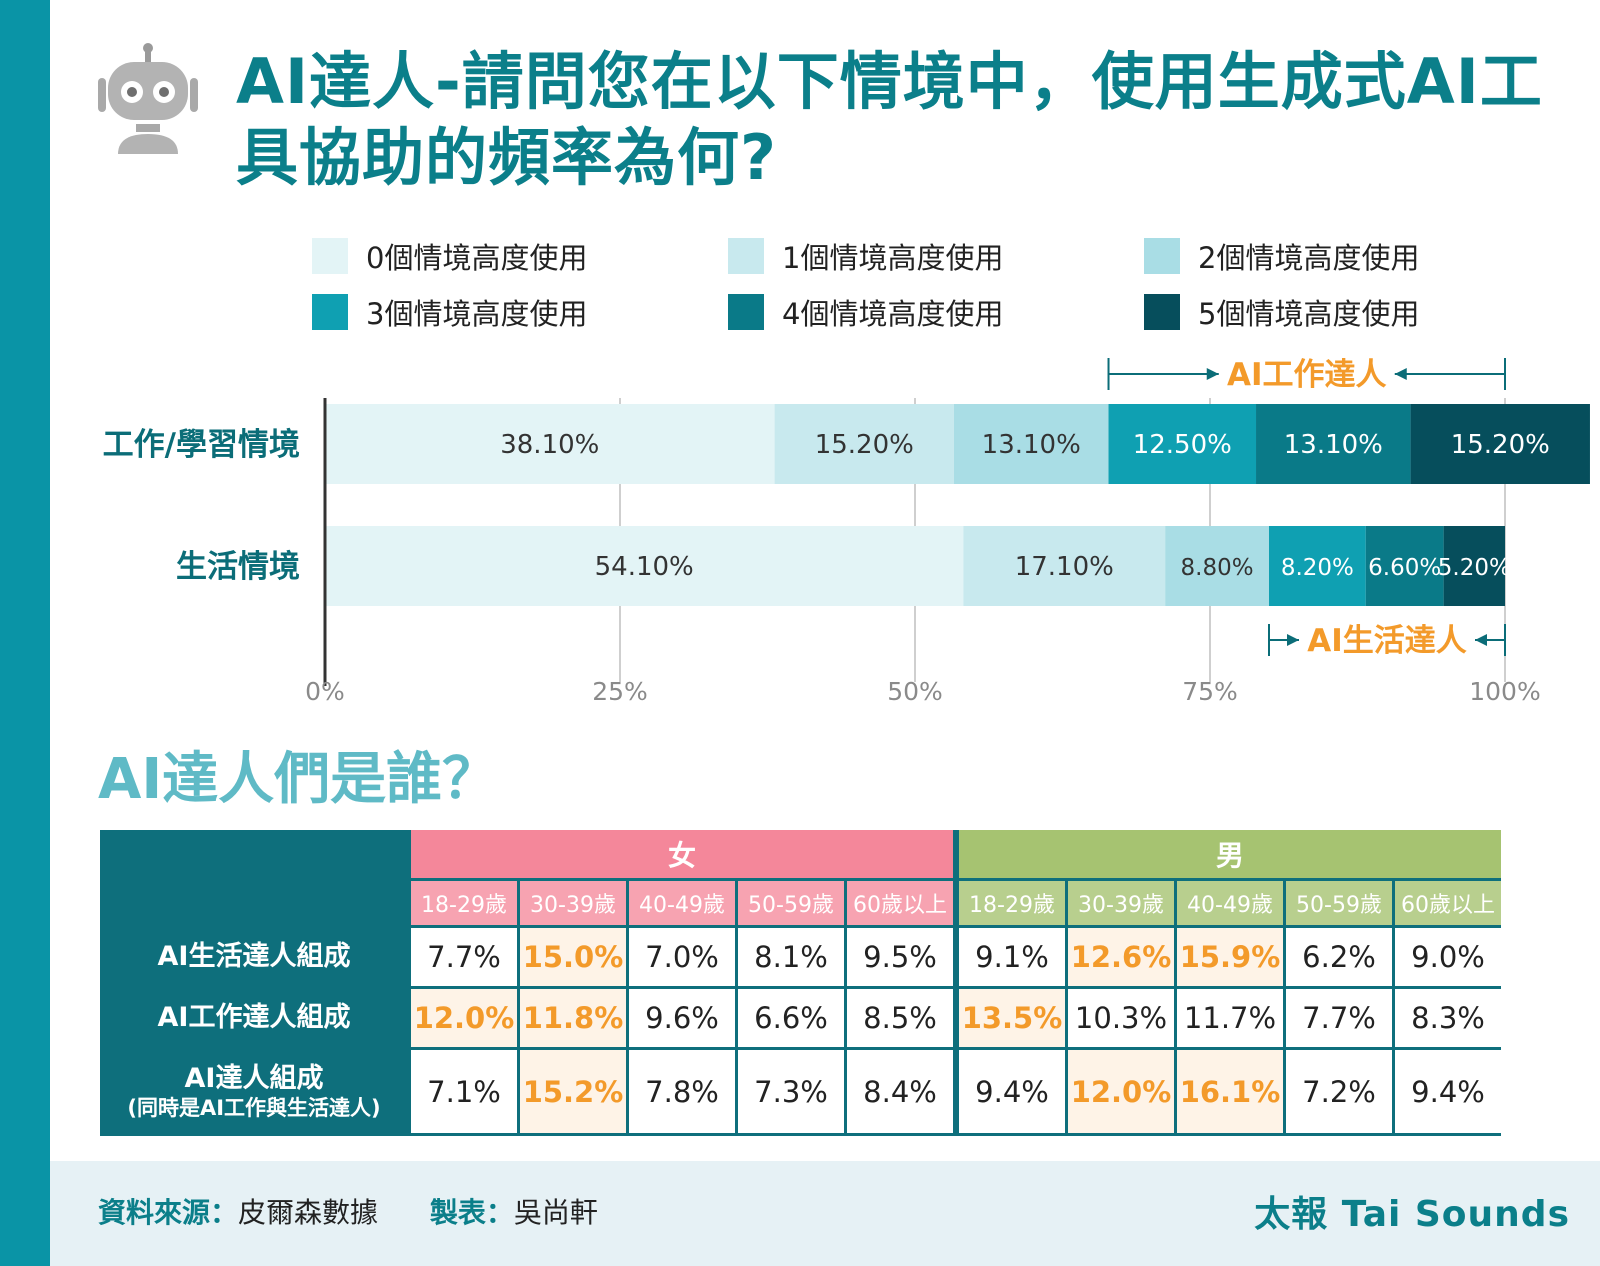  I want to click on robot-icon, so click(148, 98).